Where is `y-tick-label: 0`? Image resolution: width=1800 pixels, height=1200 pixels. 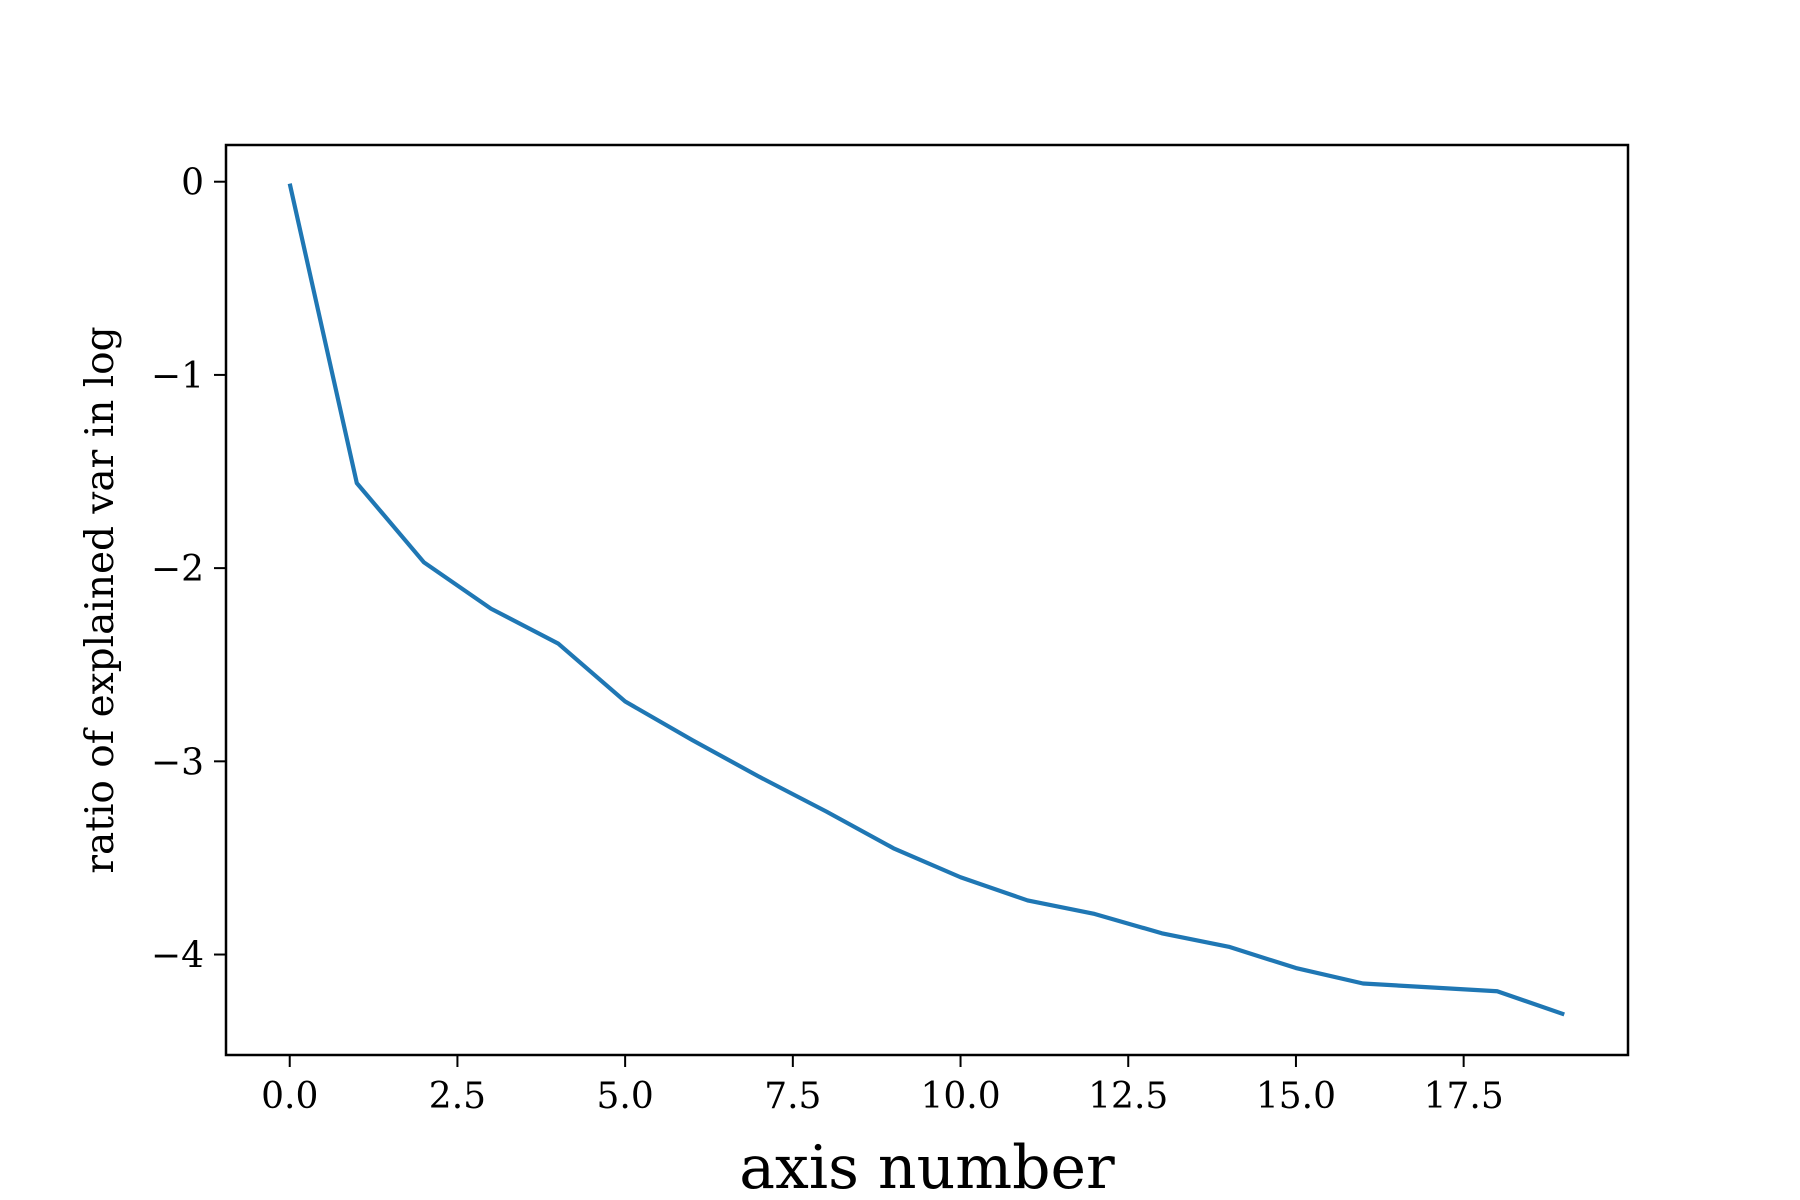
y-tick-label: 0 is located at coordinates (192, 183).